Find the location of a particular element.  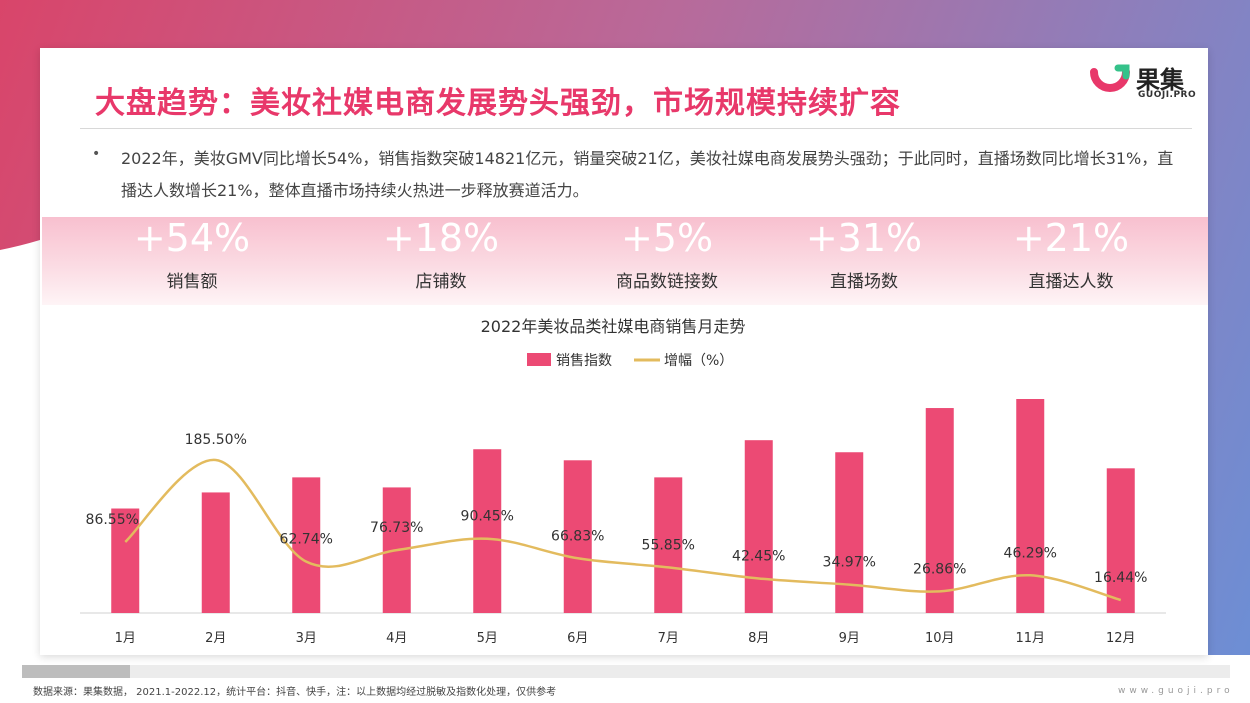

growth-data-label: 66.83% is located at coordinates (577, 536).